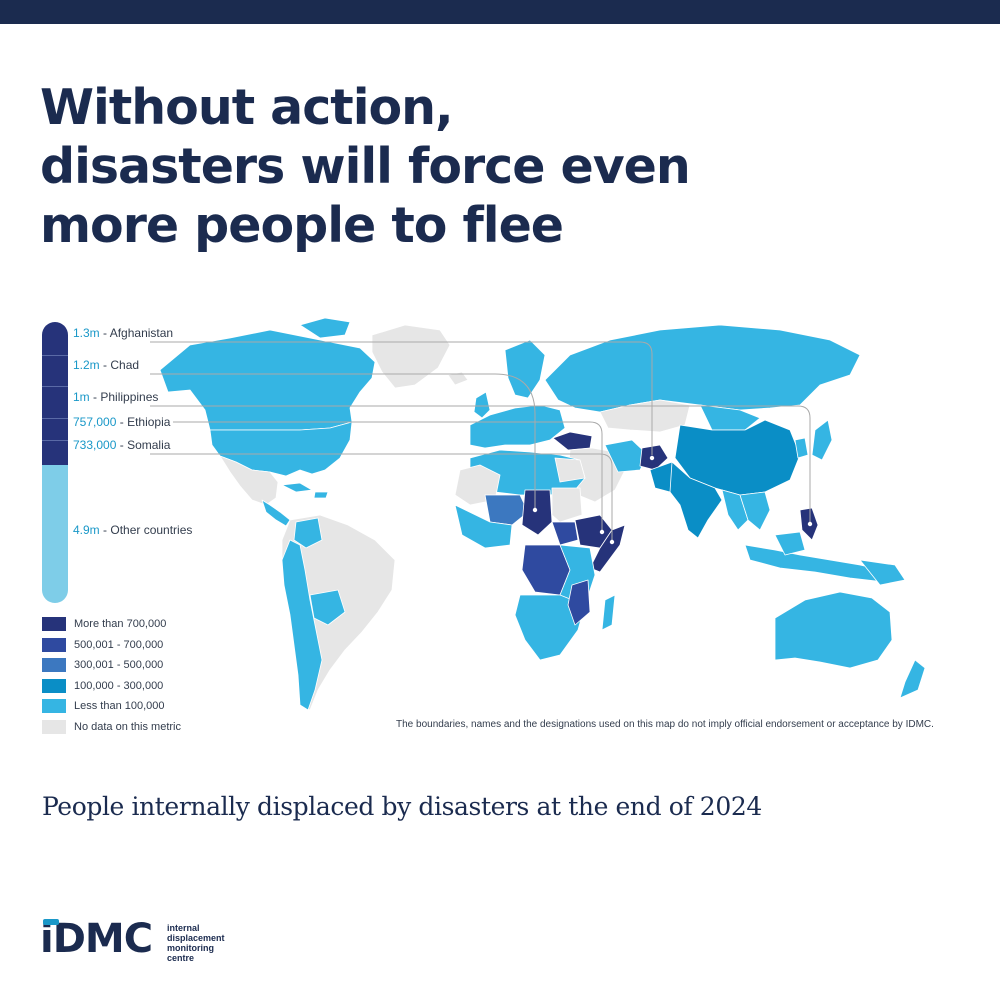  What do you see at coordinates (411, 356) in the screenshot?
I see `region-greenland` at bounding box center [411, 356].